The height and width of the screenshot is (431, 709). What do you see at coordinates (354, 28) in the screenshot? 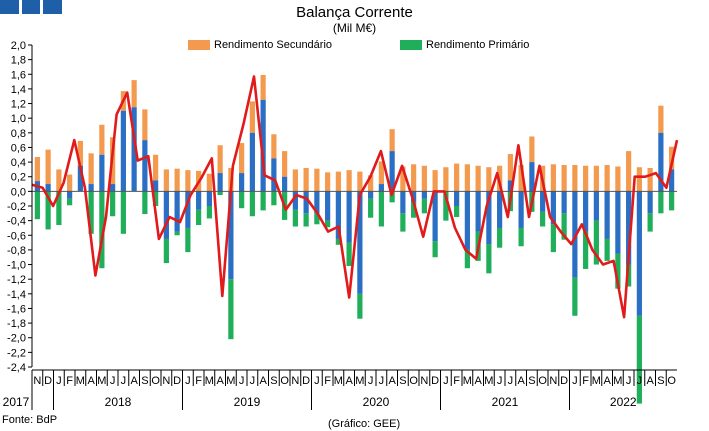
I see `chart-subtitle: (Mil M€)` at bounding box center [354, 28].